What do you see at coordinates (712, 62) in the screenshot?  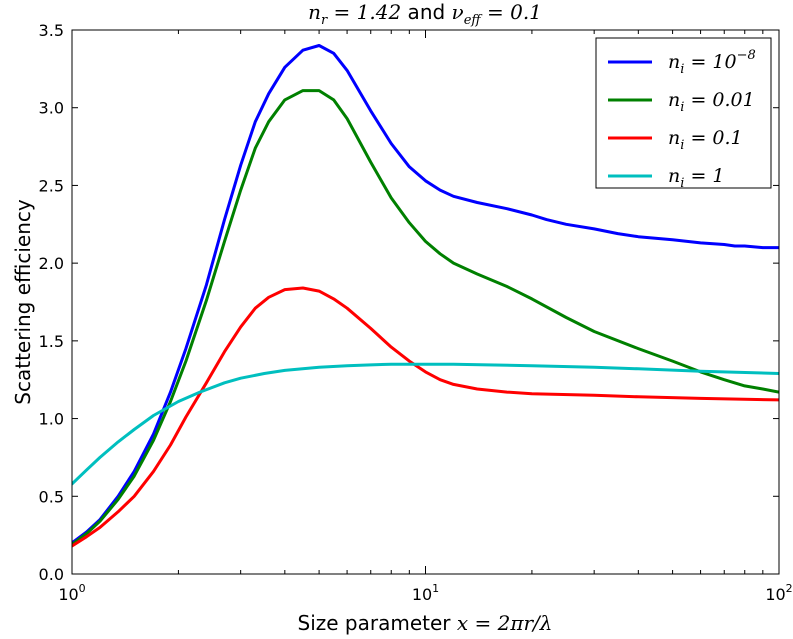 I see `legend-label-1: ni = 10−8` at bounding box center [712, 62].